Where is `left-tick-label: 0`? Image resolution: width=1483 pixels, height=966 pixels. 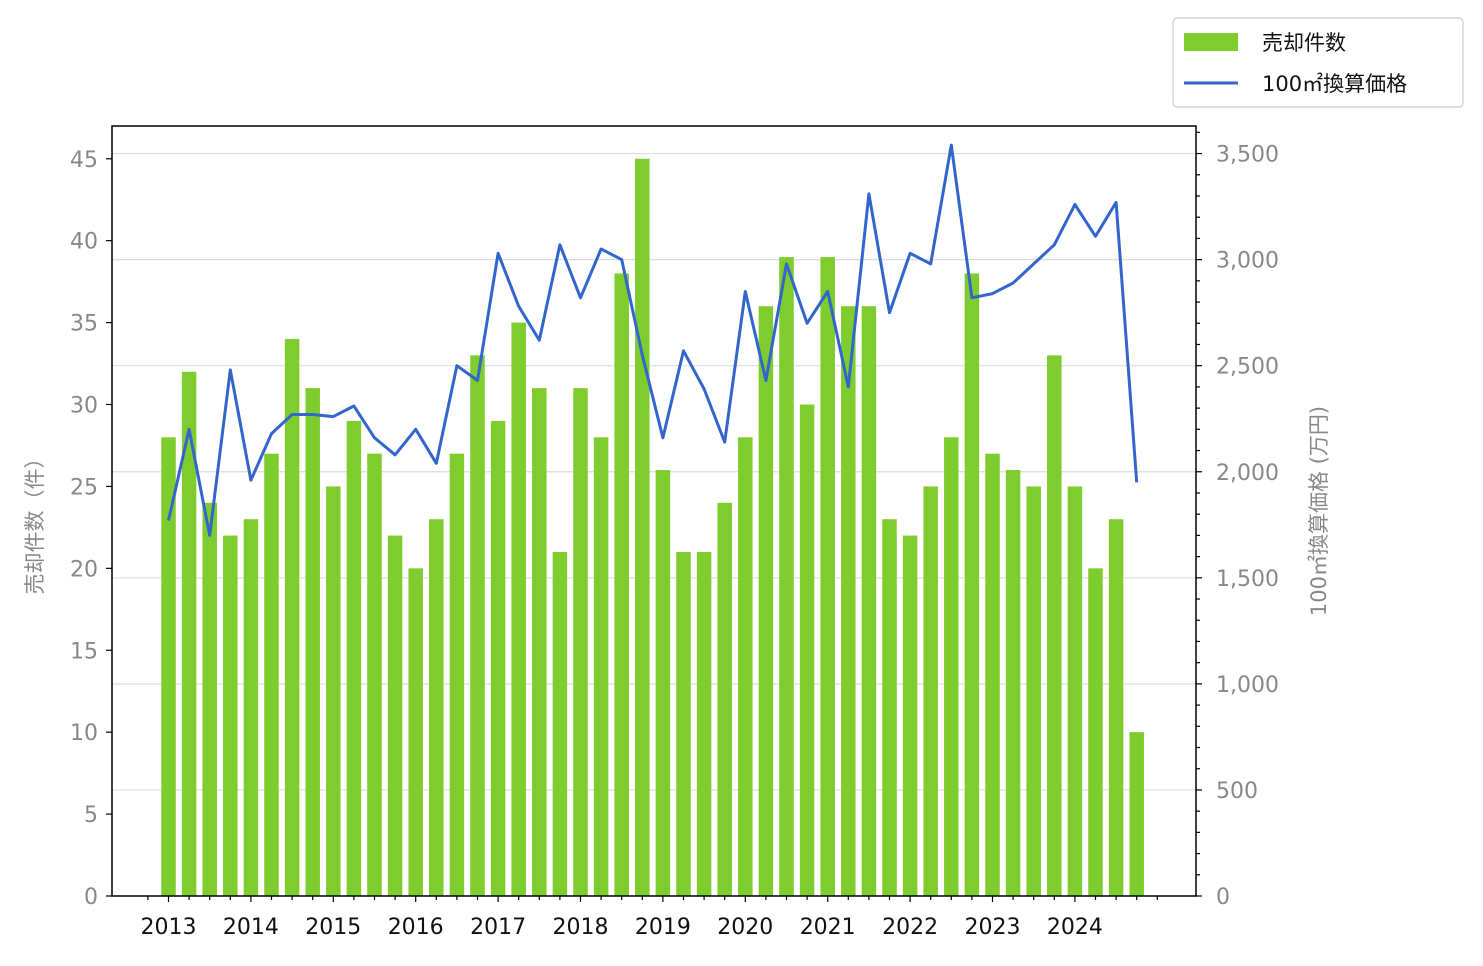 left-tick-label: 0 is located at coordinates (91, 897).